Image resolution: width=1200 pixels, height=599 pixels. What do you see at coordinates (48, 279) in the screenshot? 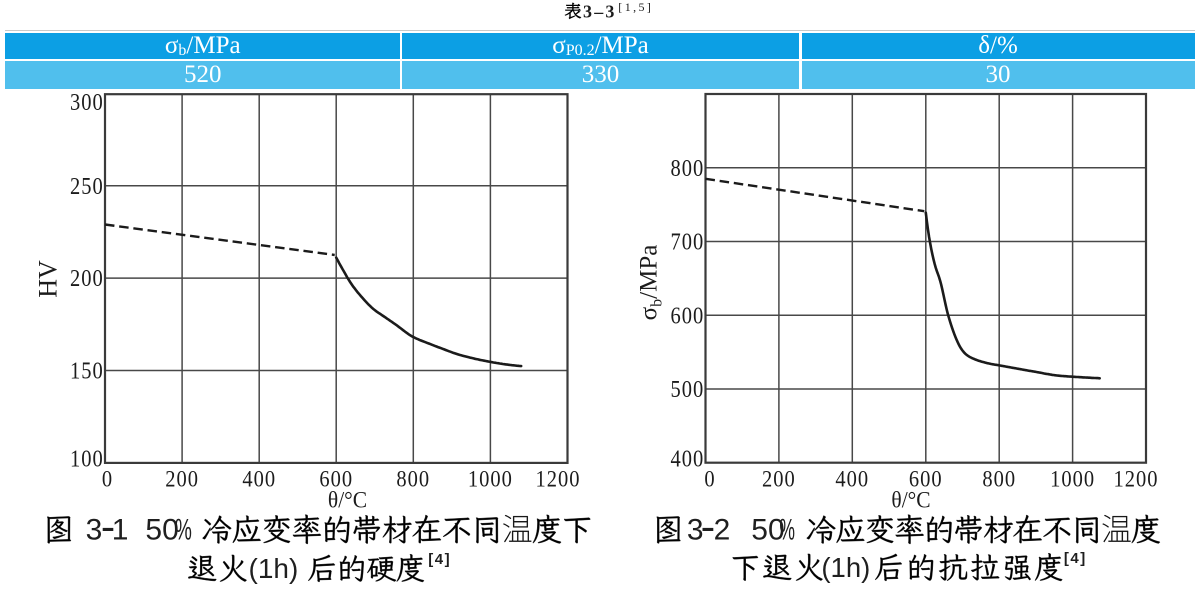
I see `svg-text: HV` at bounding box center [48, 279].